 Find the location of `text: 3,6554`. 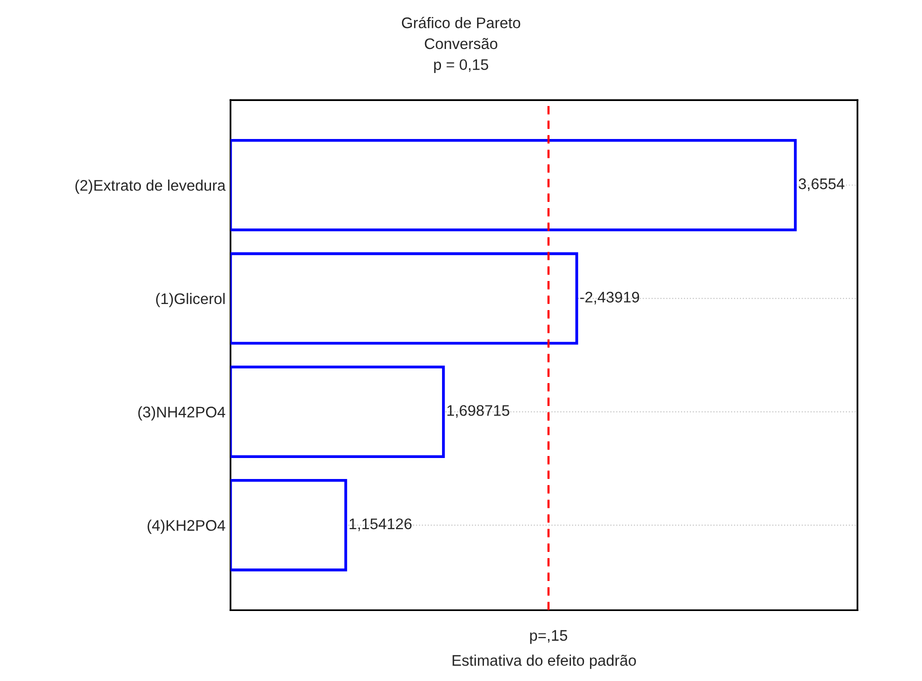

text: 3,6554 is located at coordinates (821, 185).